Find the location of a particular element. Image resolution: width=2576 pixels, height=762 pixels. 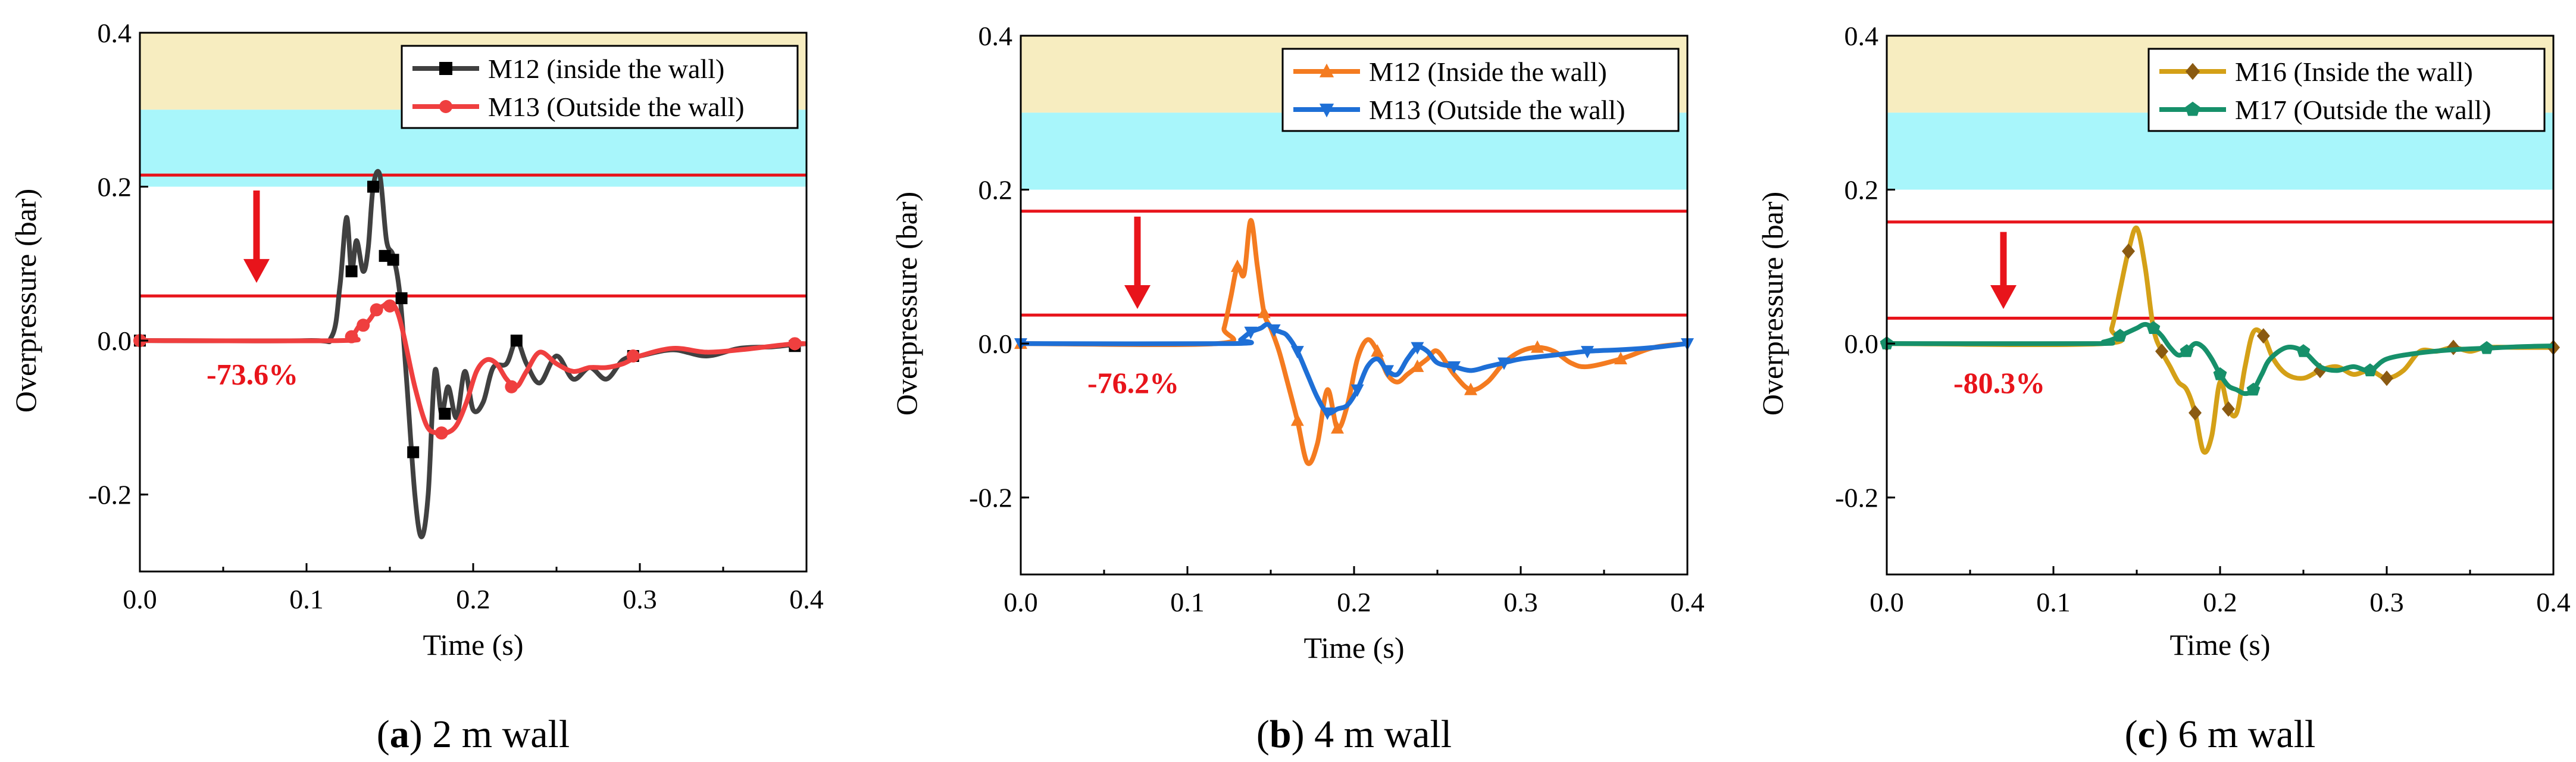

panel-b-xtick-label: 0.2 is located at coordinates (1354, 602).